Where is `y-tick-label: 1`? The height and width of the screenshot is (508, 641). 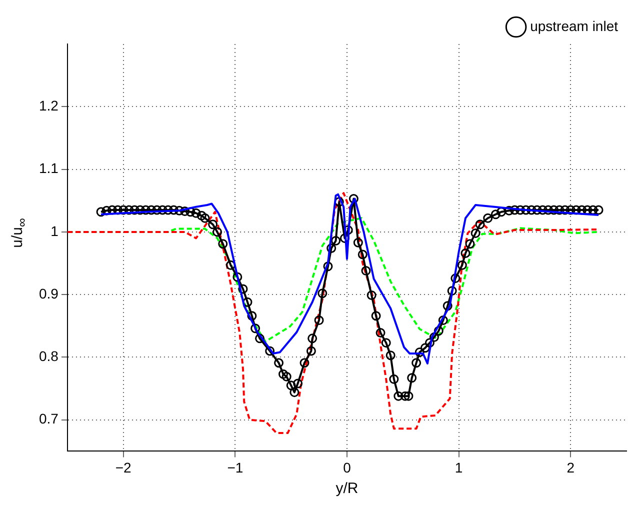
y-tick-label: 1 is located at coordinates (54, 230).